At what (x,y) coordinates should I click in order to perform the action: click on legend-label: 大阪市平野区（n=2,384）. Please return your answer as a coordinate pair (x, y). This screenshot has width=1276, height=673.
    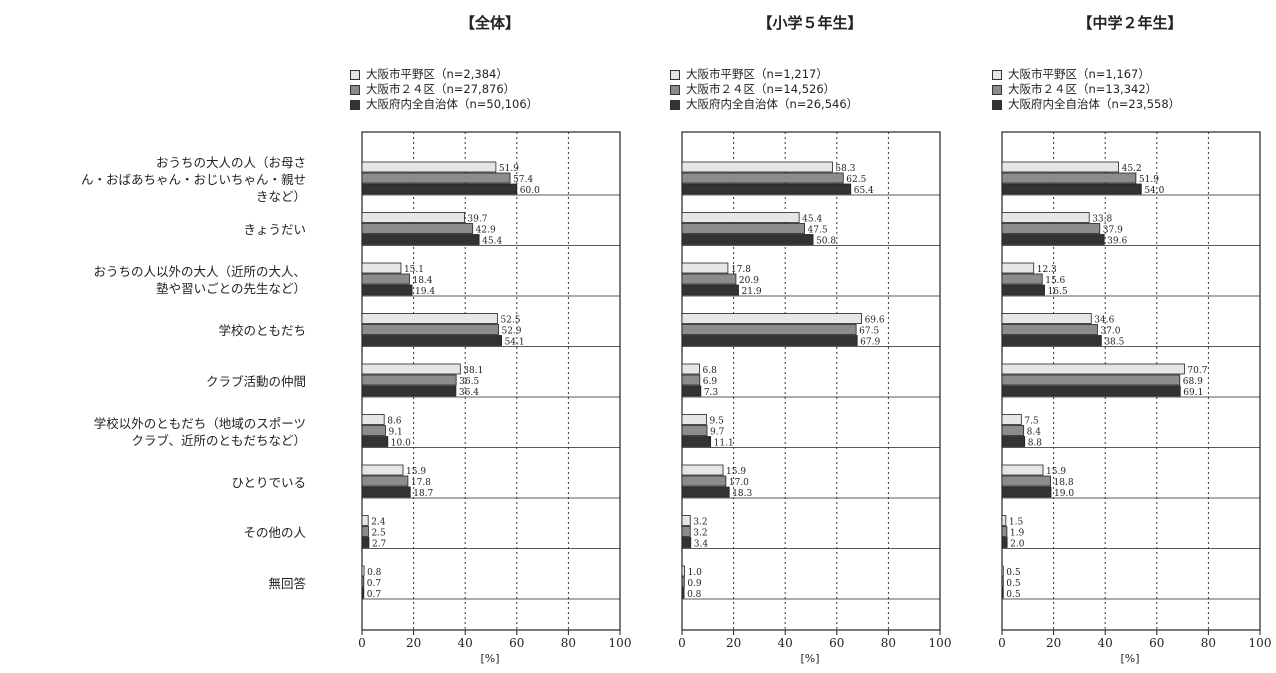
    Looking at the image, I should click on (437, 74).